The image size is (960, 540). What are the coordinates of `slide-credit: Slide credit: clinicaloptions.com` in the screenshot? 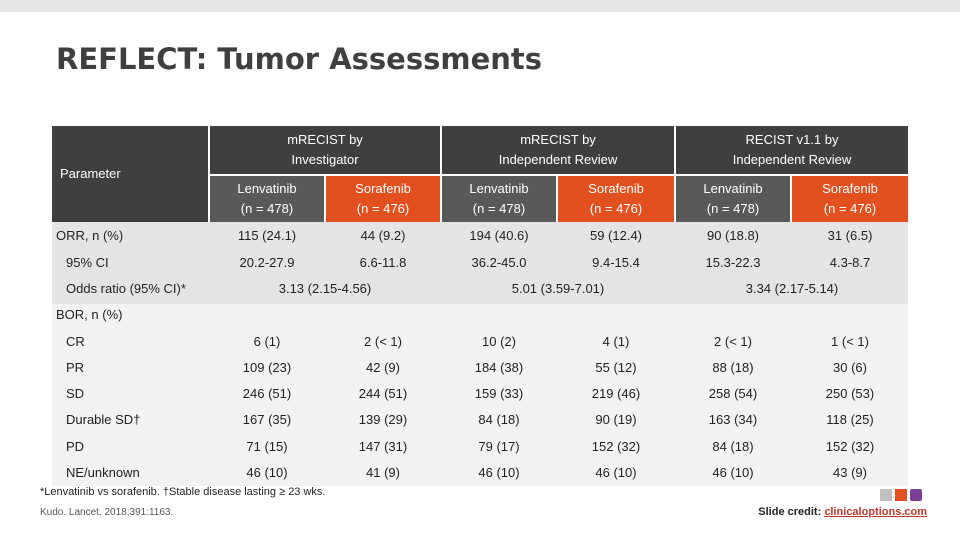 It's located at (842, 512).